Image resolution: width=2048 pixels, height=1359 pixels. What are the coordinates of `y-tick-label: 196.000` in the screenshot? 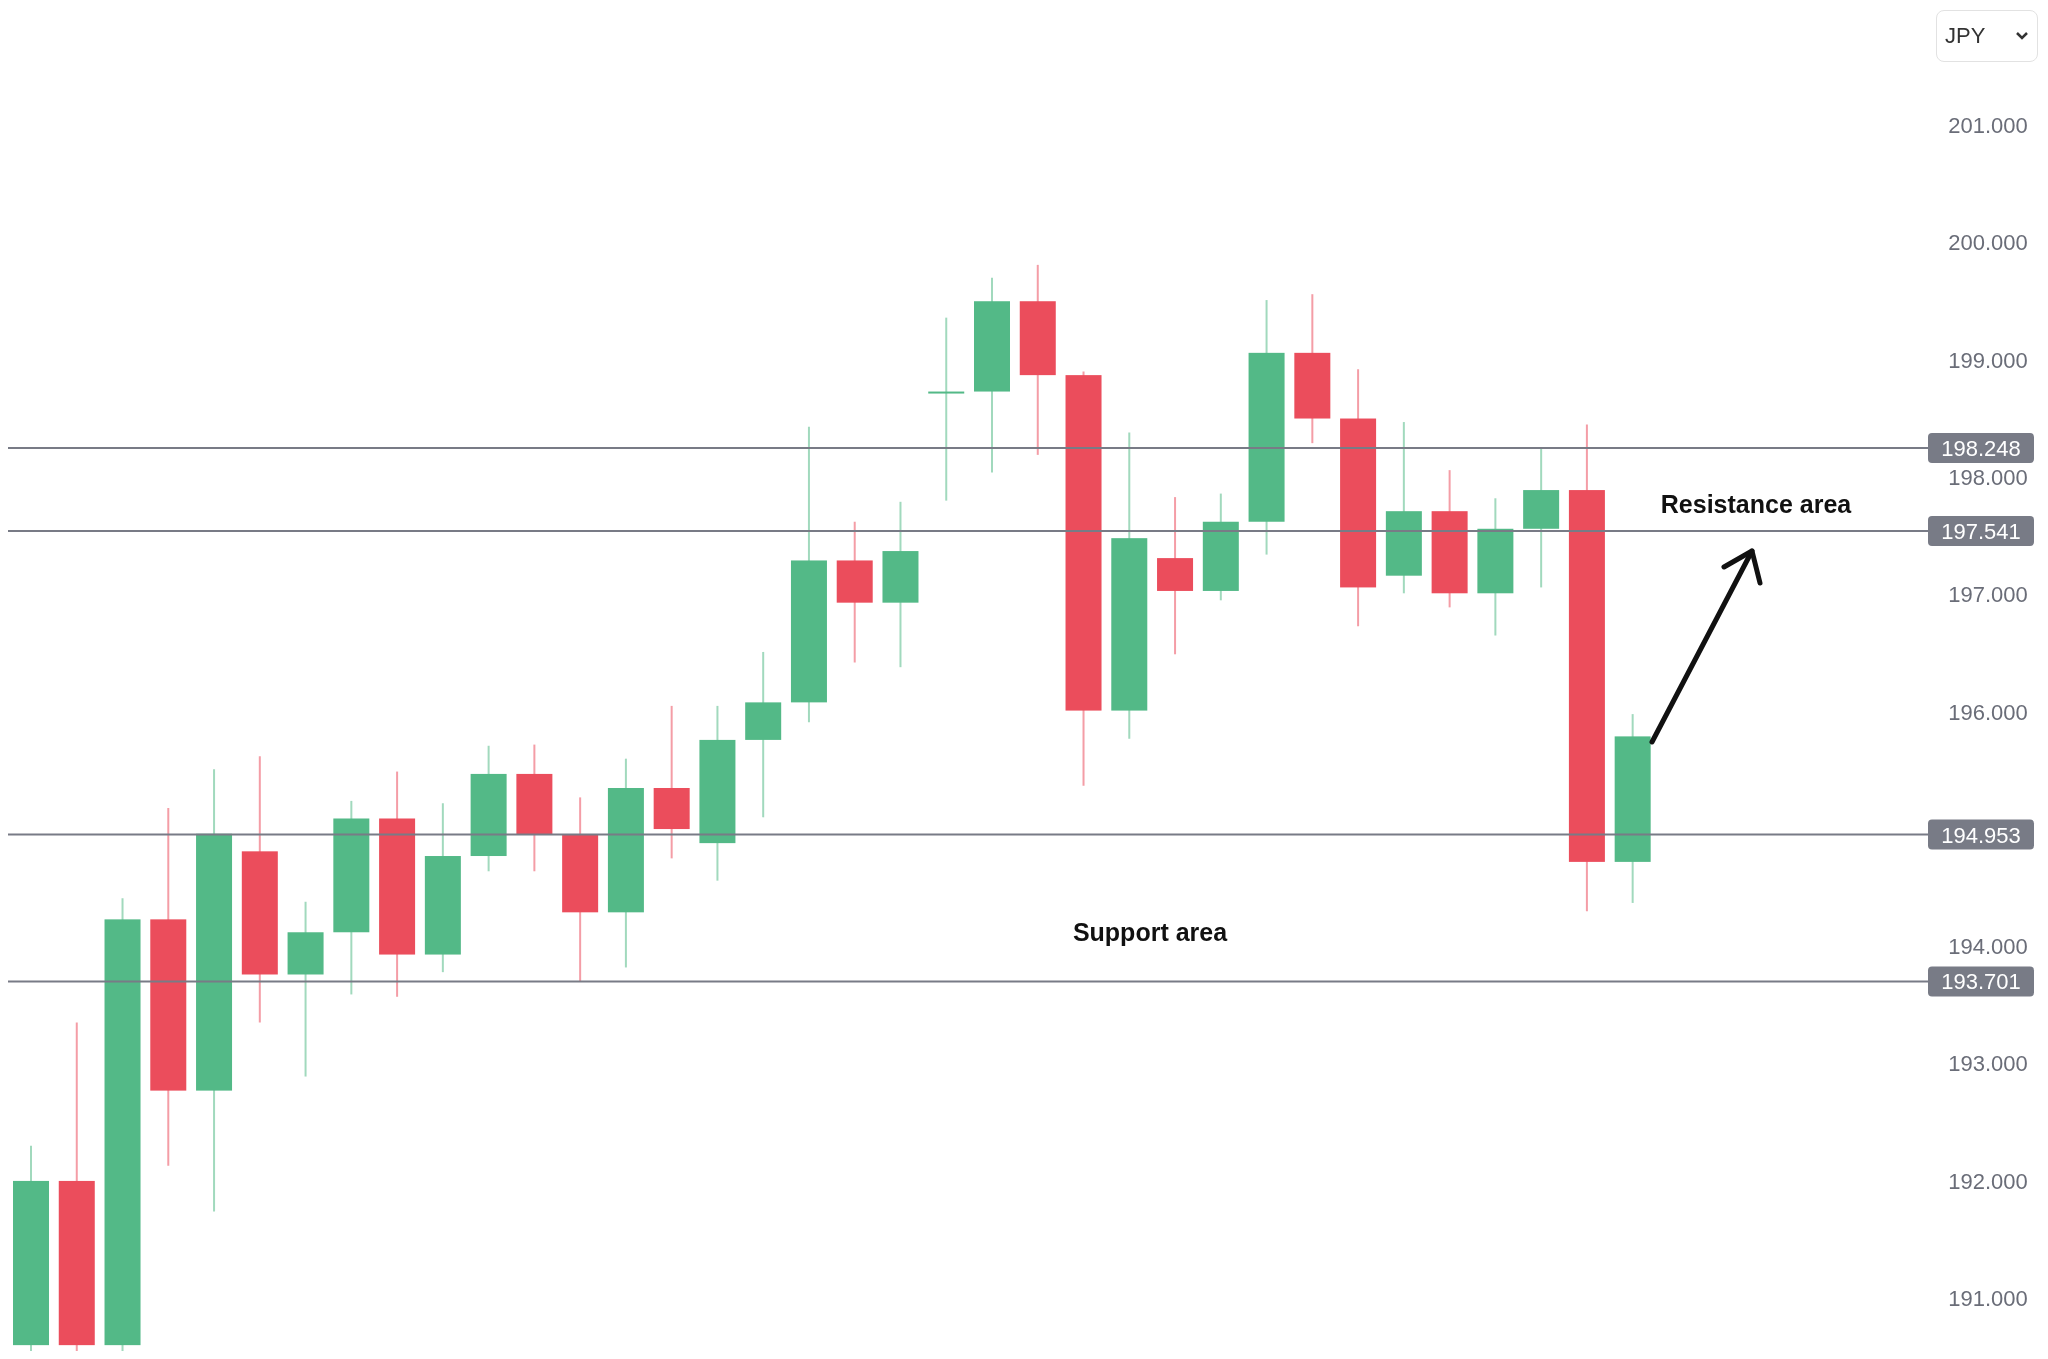 It's located at (1988, 712).